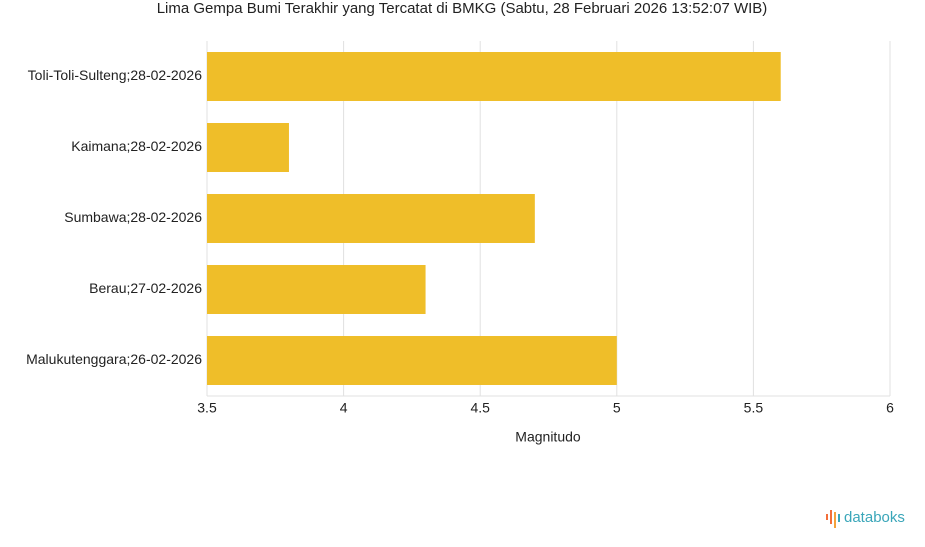  Describe the element at coordinates (833, 519) in the screenshot. I see `brand-logo` at that location.